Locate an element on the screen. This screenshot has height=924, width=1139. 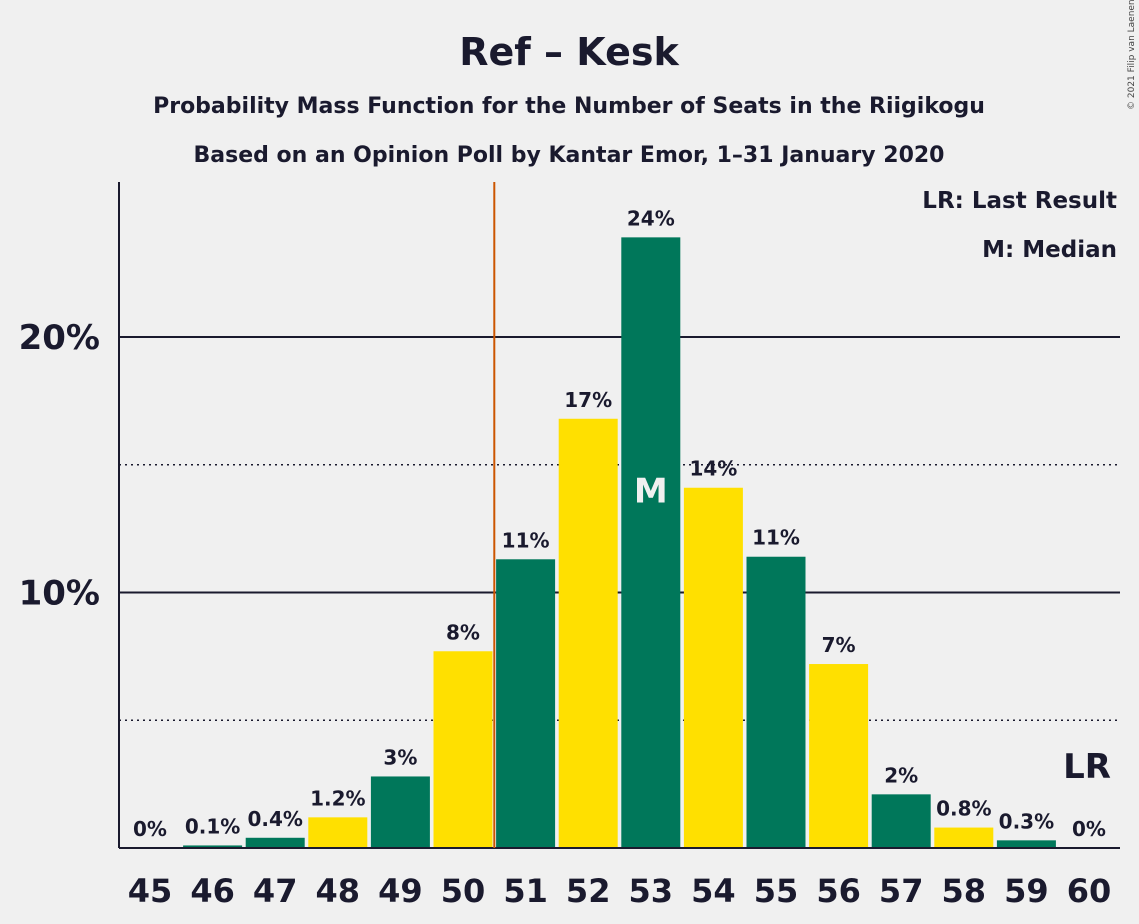
median-marker: M is located at coordinates (651, 492).